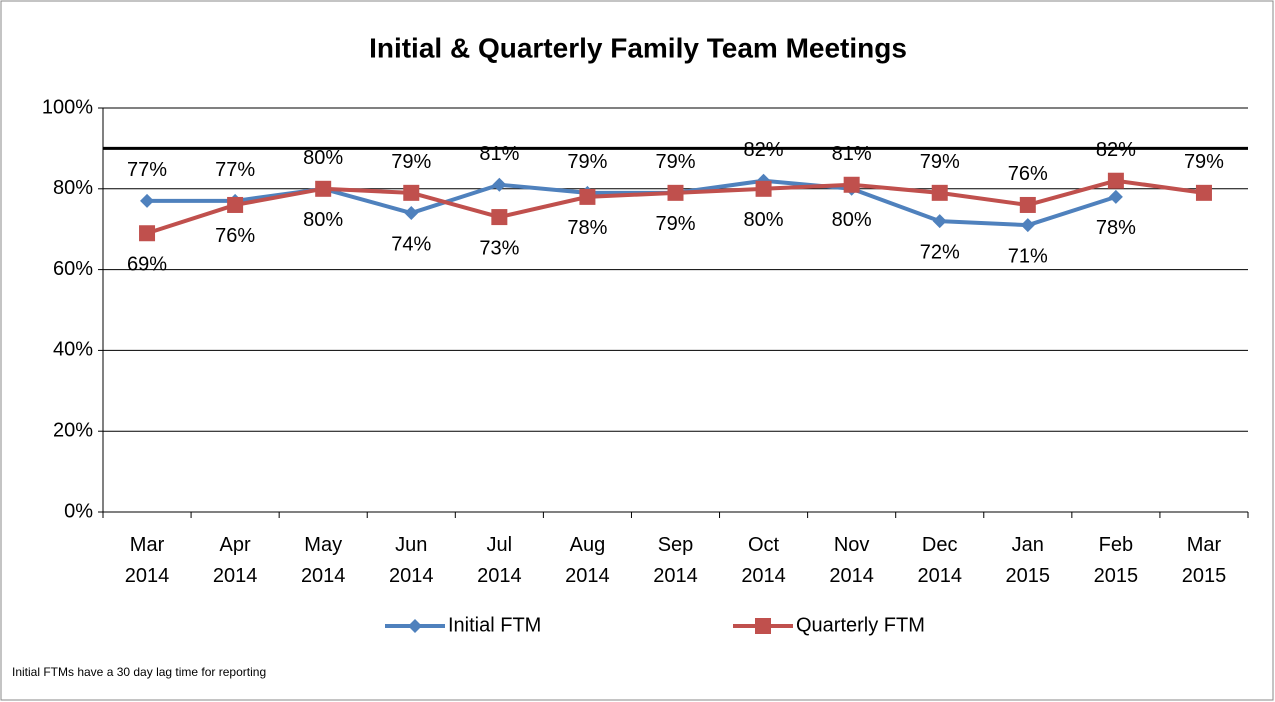 This screenshot has width=1275, height=702. What do you see at coordinates (67, 107) in the screenshot?
I see `y-tick-label: 100%` at bounding box center [67, 107].